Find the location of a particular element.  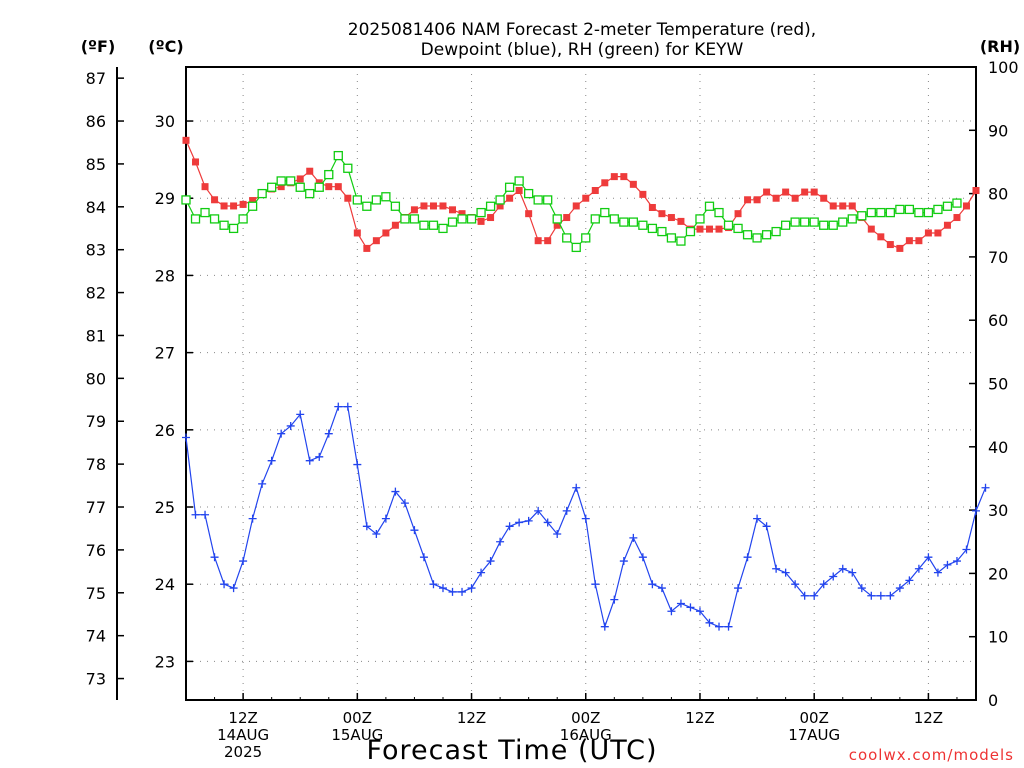

celsius-tick-label: 27 is located at coordinates (165, 353).